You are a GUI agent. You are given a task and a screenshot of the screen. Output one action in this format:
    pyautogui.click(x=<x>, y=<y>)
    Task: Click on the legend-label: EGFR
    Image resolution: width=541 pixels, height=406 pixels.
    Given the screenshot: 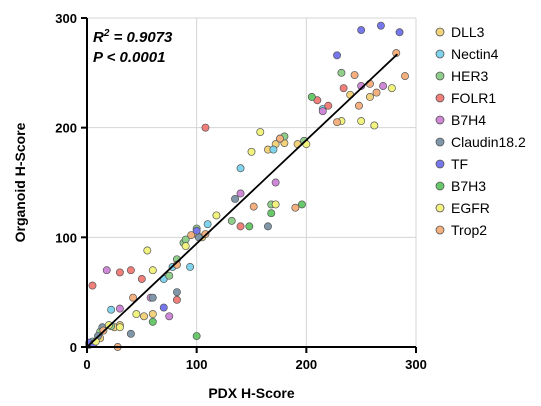 What is the action you would take?
    pyautogui.click(x=470, y=208)
    